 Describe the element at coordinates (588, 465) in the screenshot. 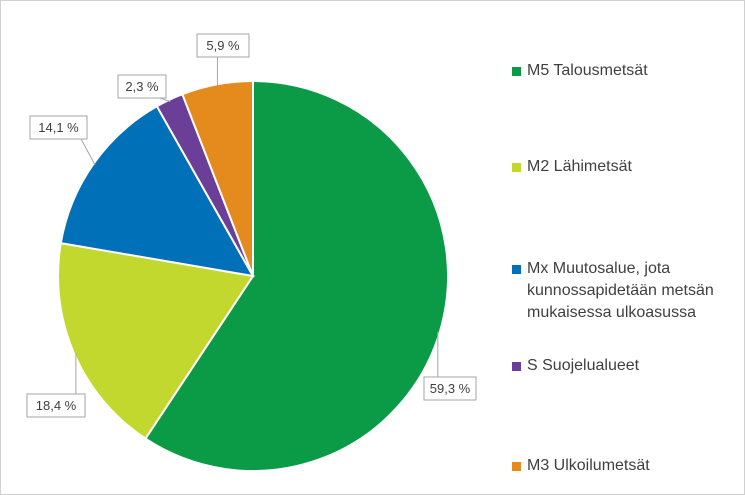

I see `legend-label: M3 Ulkoilumetsät` at that location.